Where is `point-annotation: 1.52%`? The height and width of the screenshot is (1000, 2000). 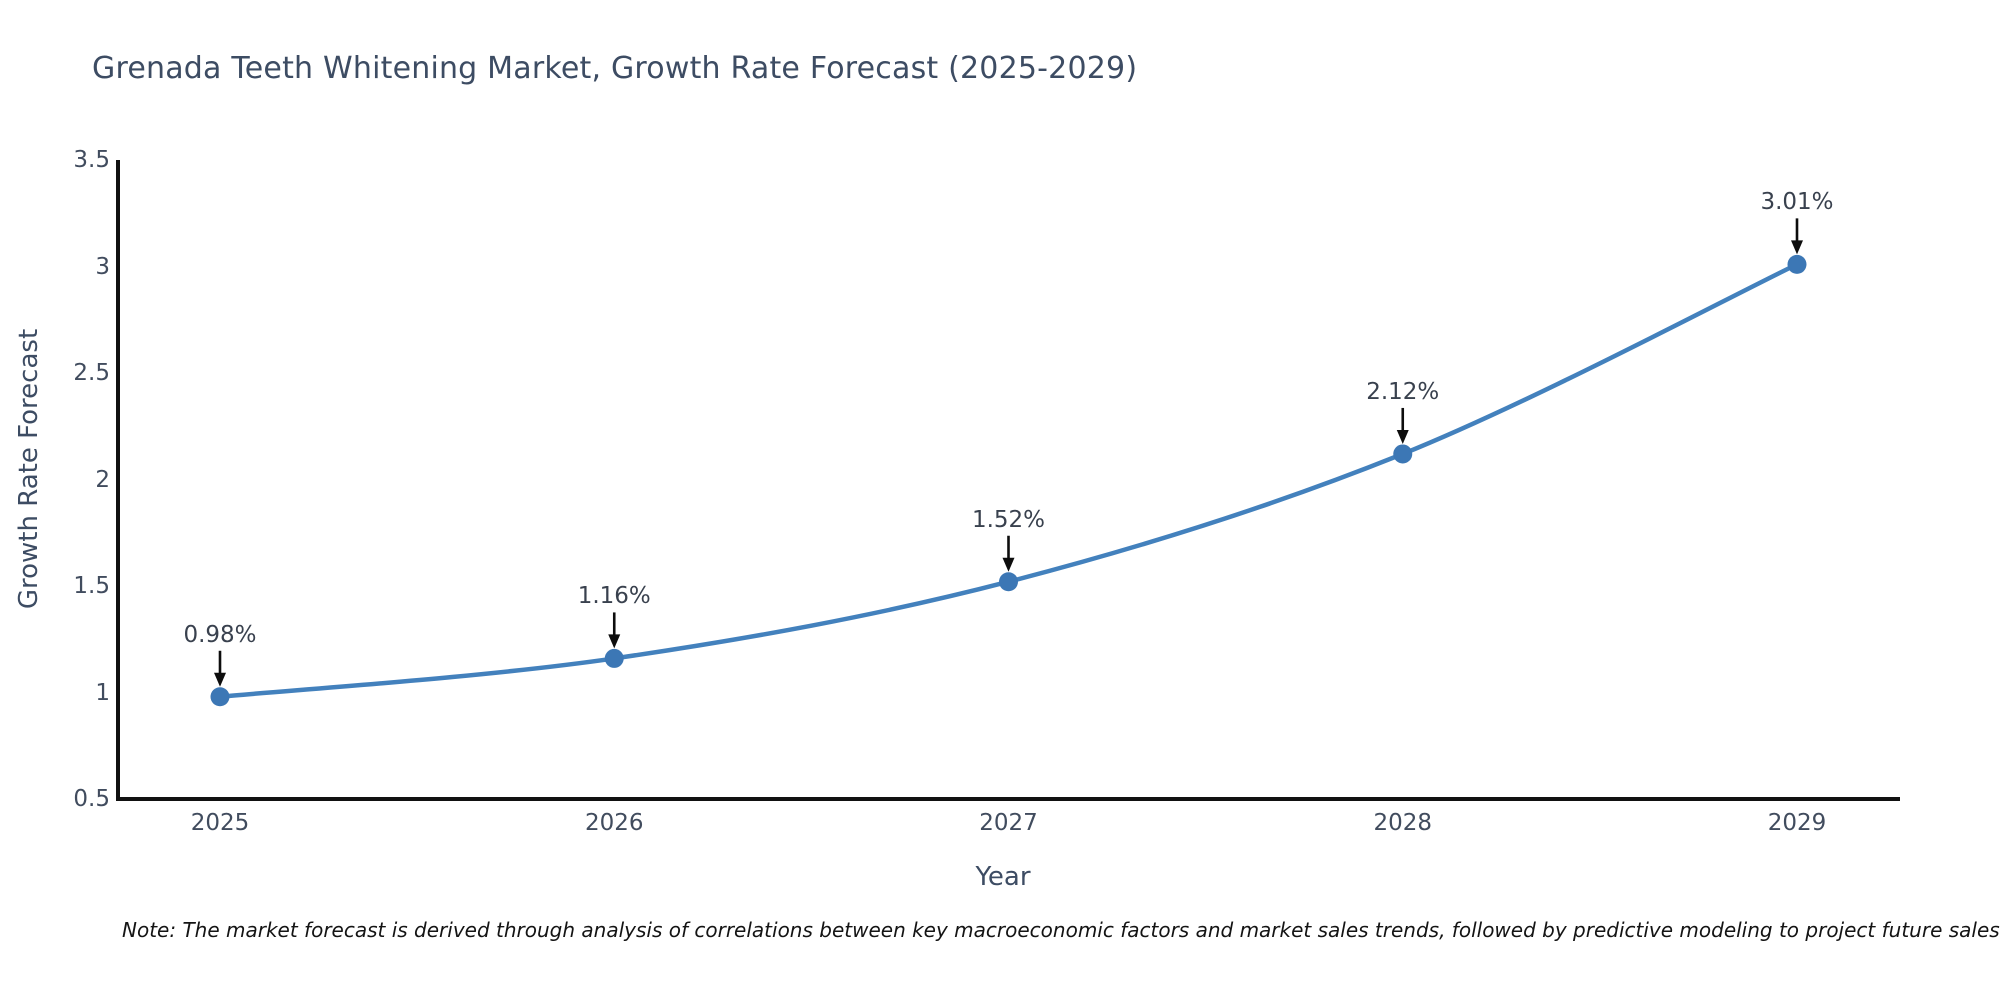
point-annotation: 1.52% is located at coordinates (1008, 519).